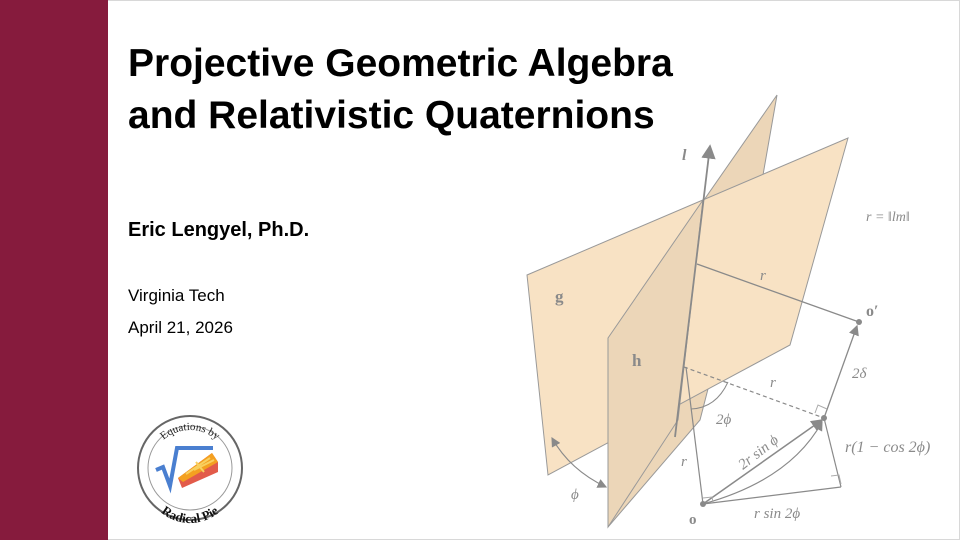  I want to click on label-phi: ϕ, so click(575, 495).